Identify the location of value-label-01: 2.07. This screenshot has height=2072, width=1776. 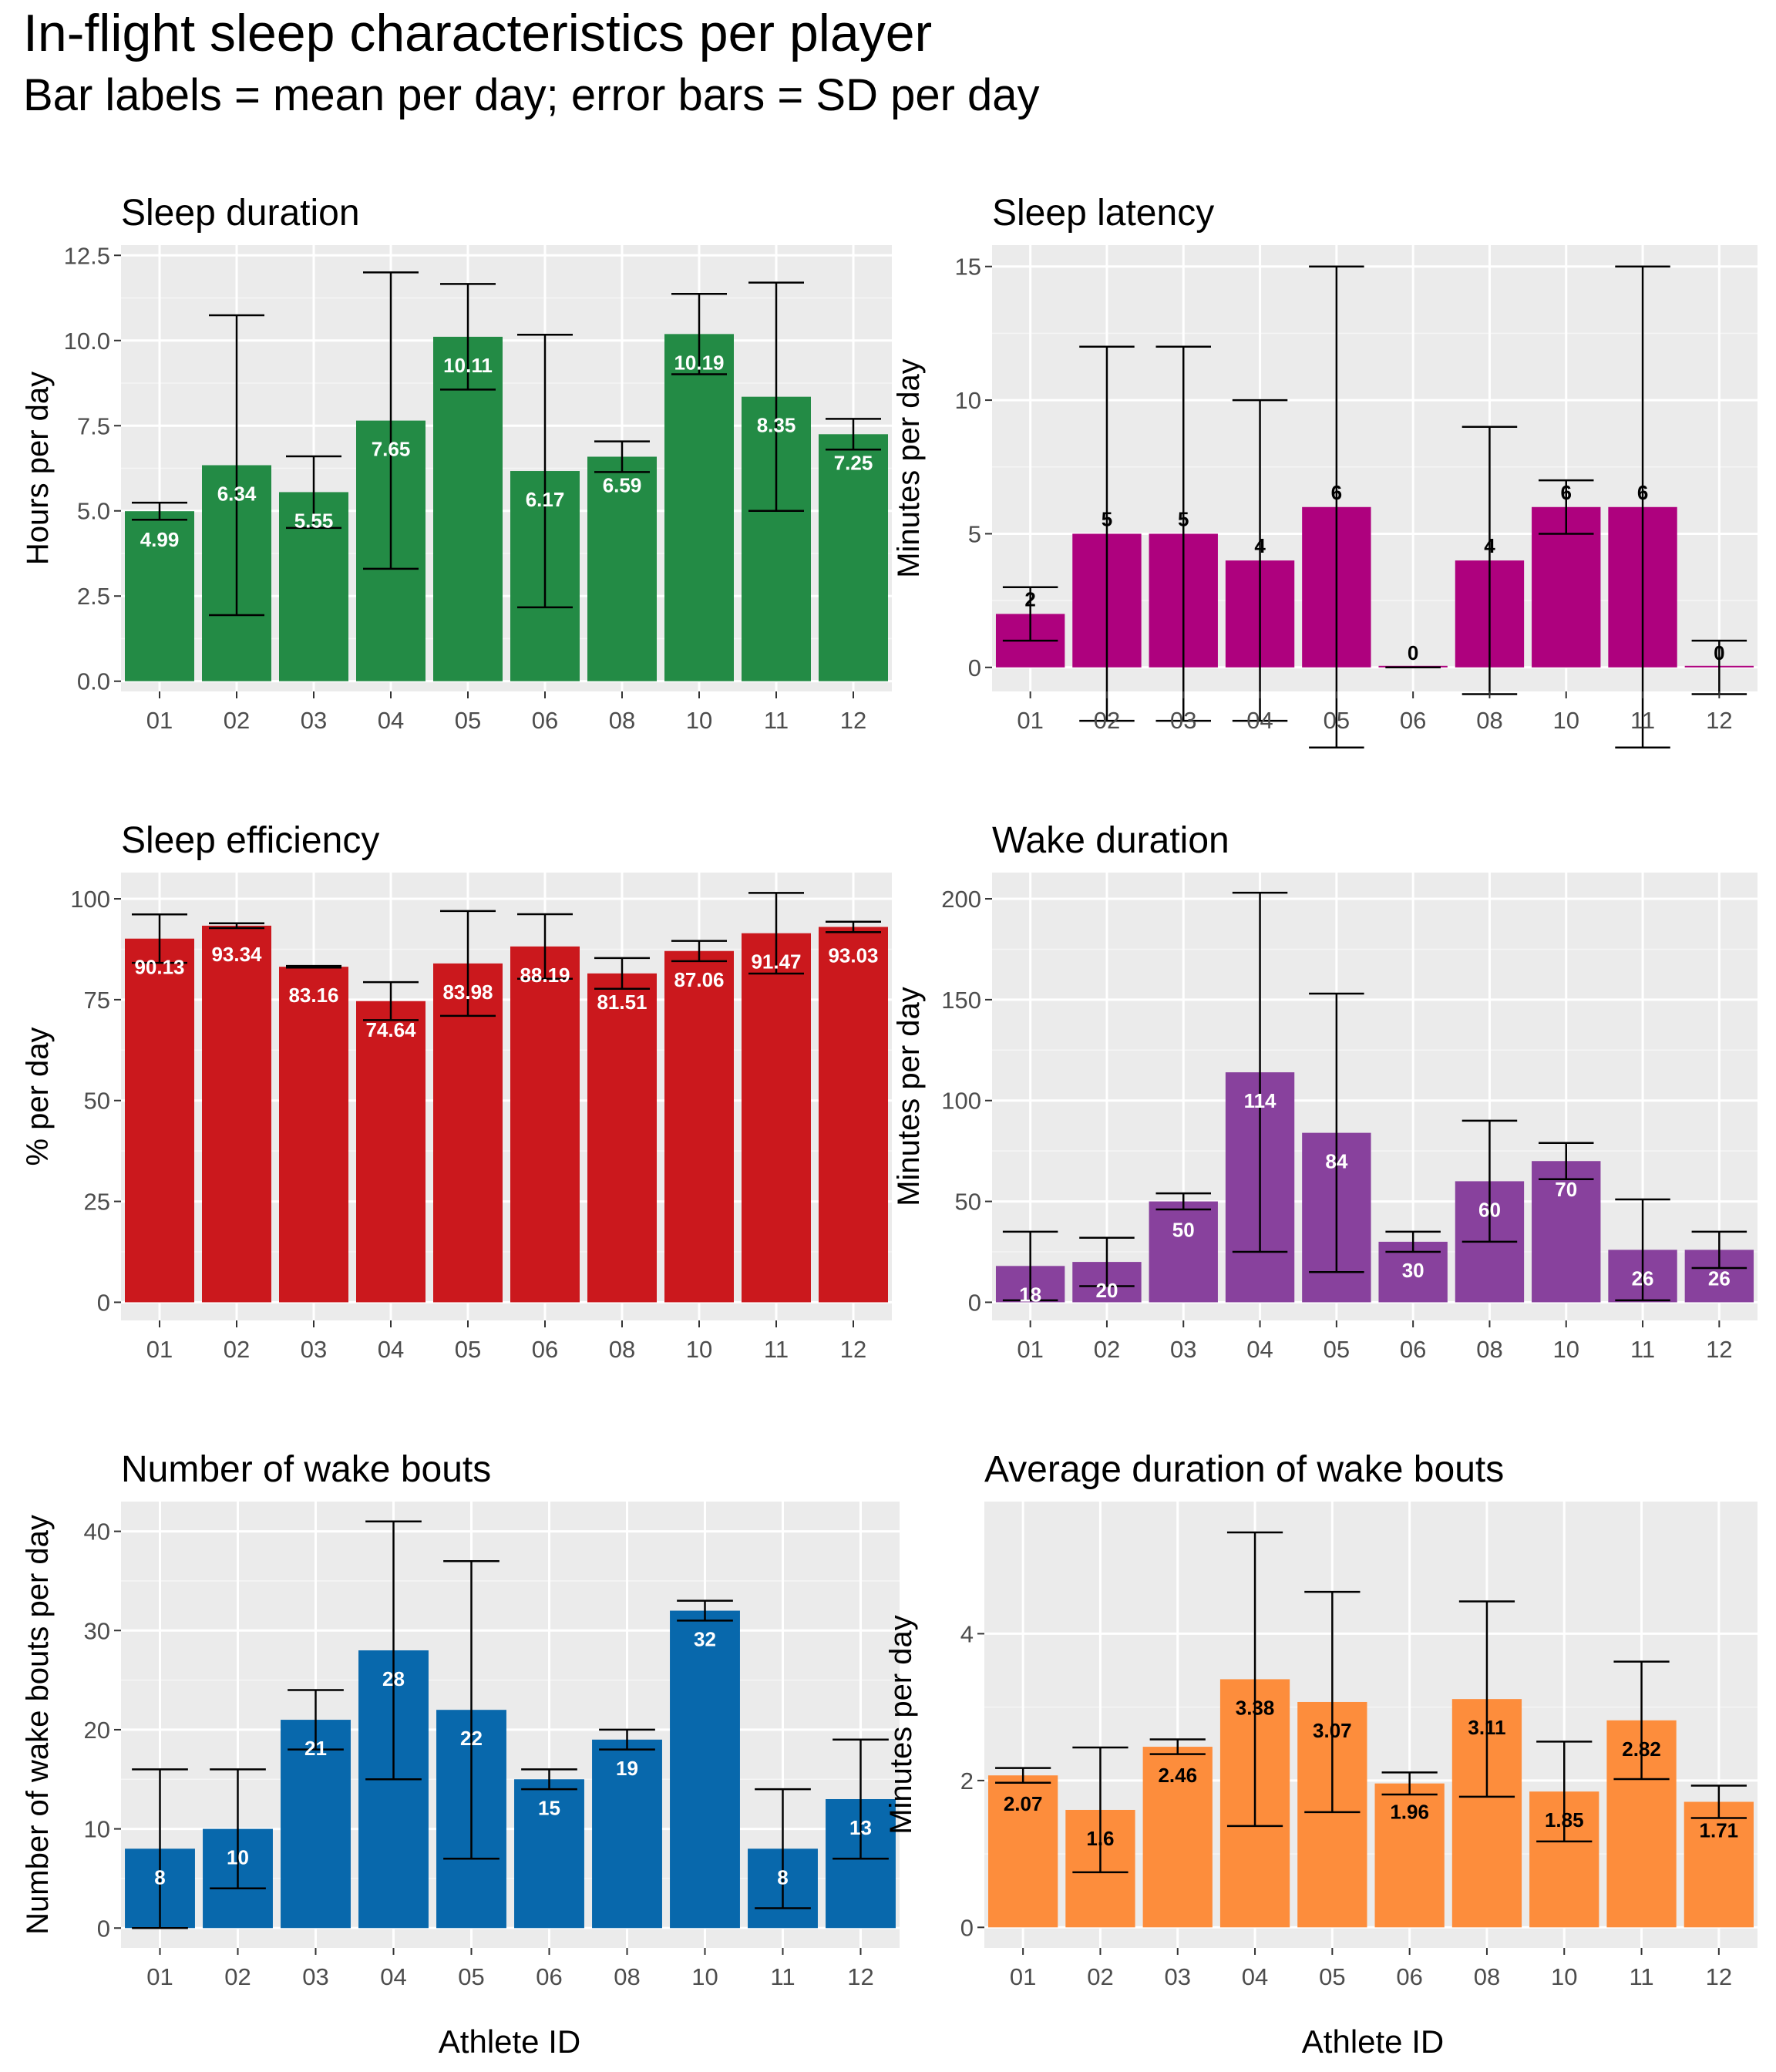
(1023, 1804).